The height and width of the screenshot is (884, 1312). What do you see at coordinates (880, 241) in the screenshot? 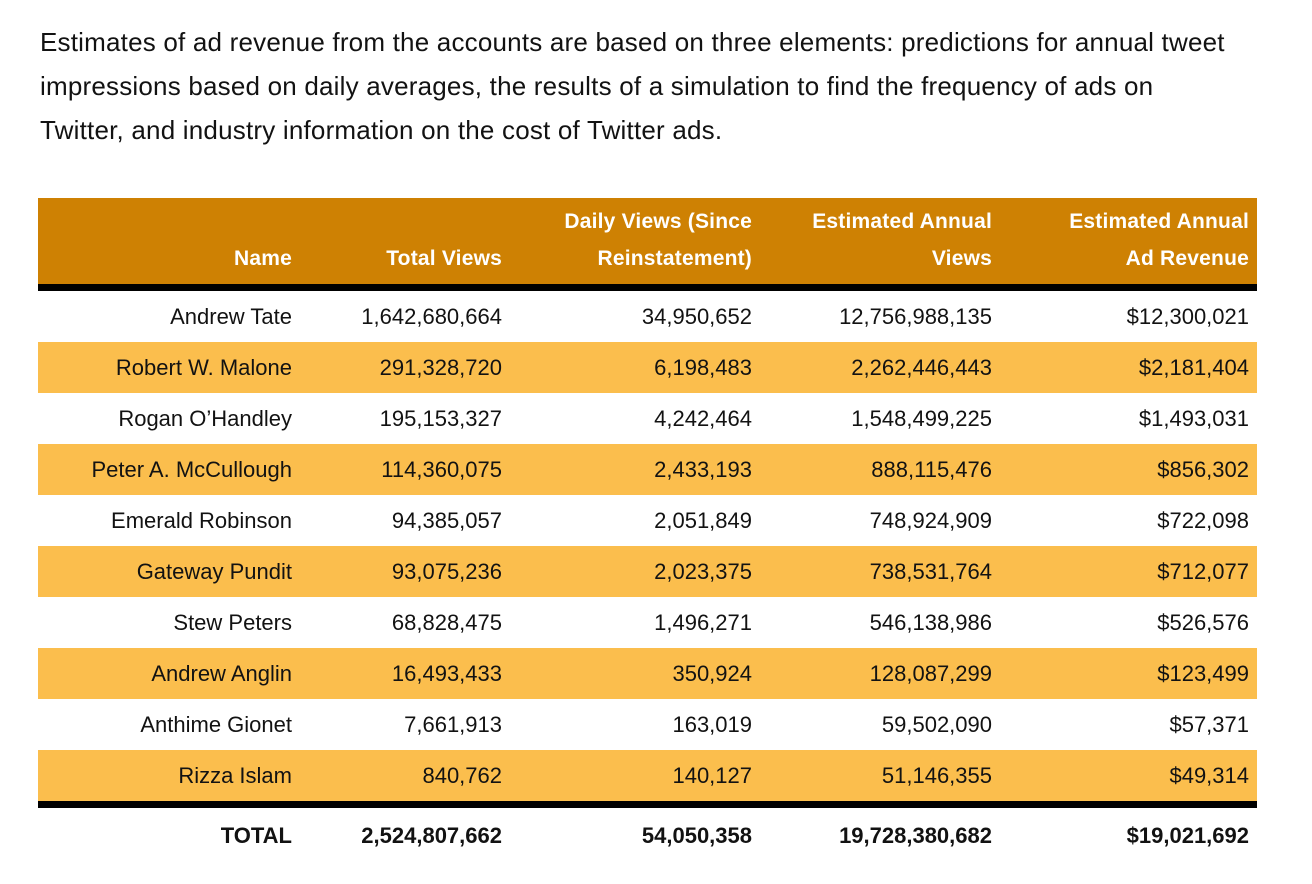
I see `column-header-annual-views: Estimated Annual Views` at bounding box center [880, 241].